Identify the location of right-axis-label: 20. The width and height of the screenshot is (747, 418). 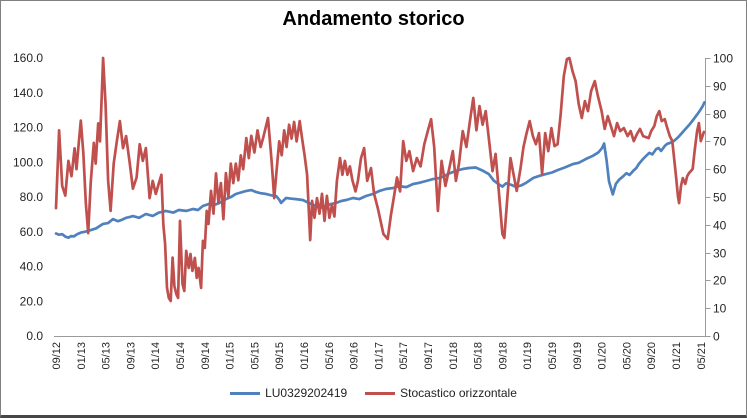
(720, 281).